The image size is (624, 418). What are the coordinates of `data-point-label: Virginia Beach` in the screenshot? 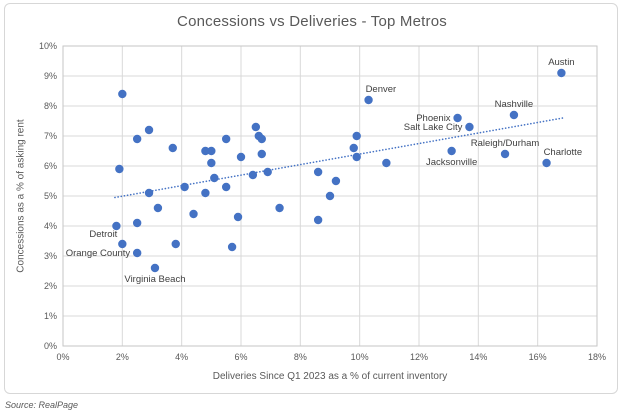 It's located at (154, 279).